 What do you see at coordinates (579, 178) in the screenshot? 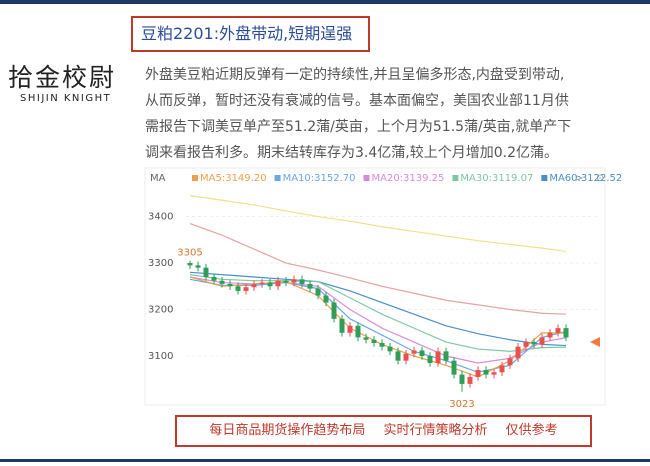
I see `nav-arrow: >` at bounding box center [579, 178].